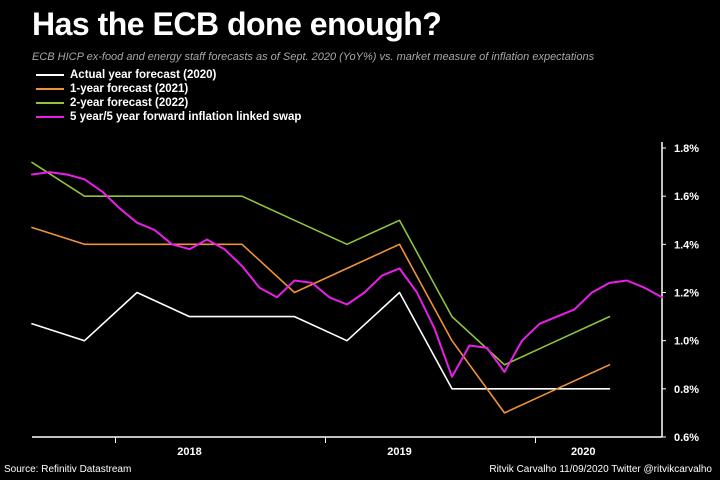 Image resolution: width=720 pixels, height=480 pixels. What do you see at coordinates (686, 342) in the screenshot?
I see `y-tick-label: 1.0%` at bounding box center [686, 342].